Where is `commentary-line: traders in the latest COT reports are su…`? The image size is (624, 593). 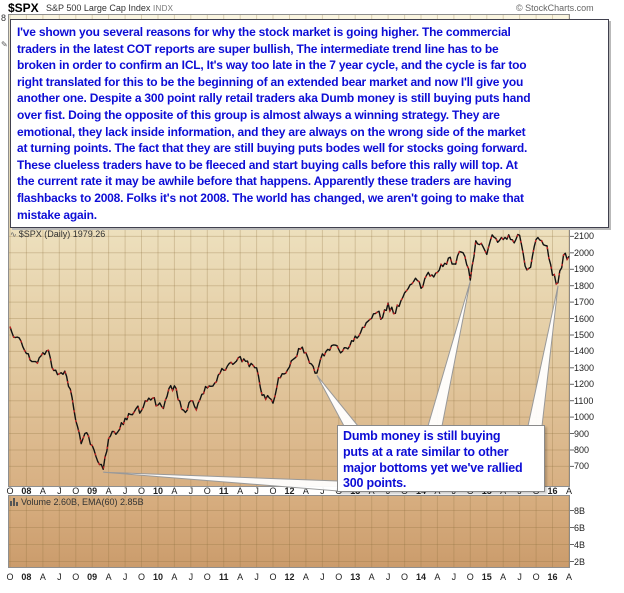
commentary-line: traders in the latest COT reports are su… is located at coordinates (258, 48).